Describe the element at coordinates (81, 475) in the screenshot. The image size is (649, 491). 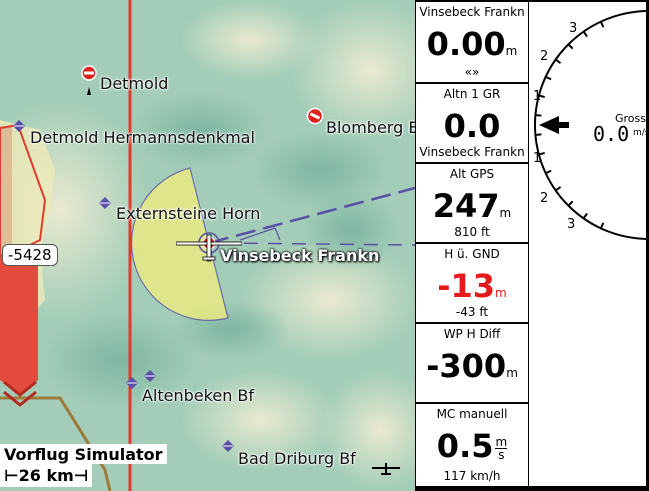
I see `scale-bar-end-icon: ⊣` at that location.